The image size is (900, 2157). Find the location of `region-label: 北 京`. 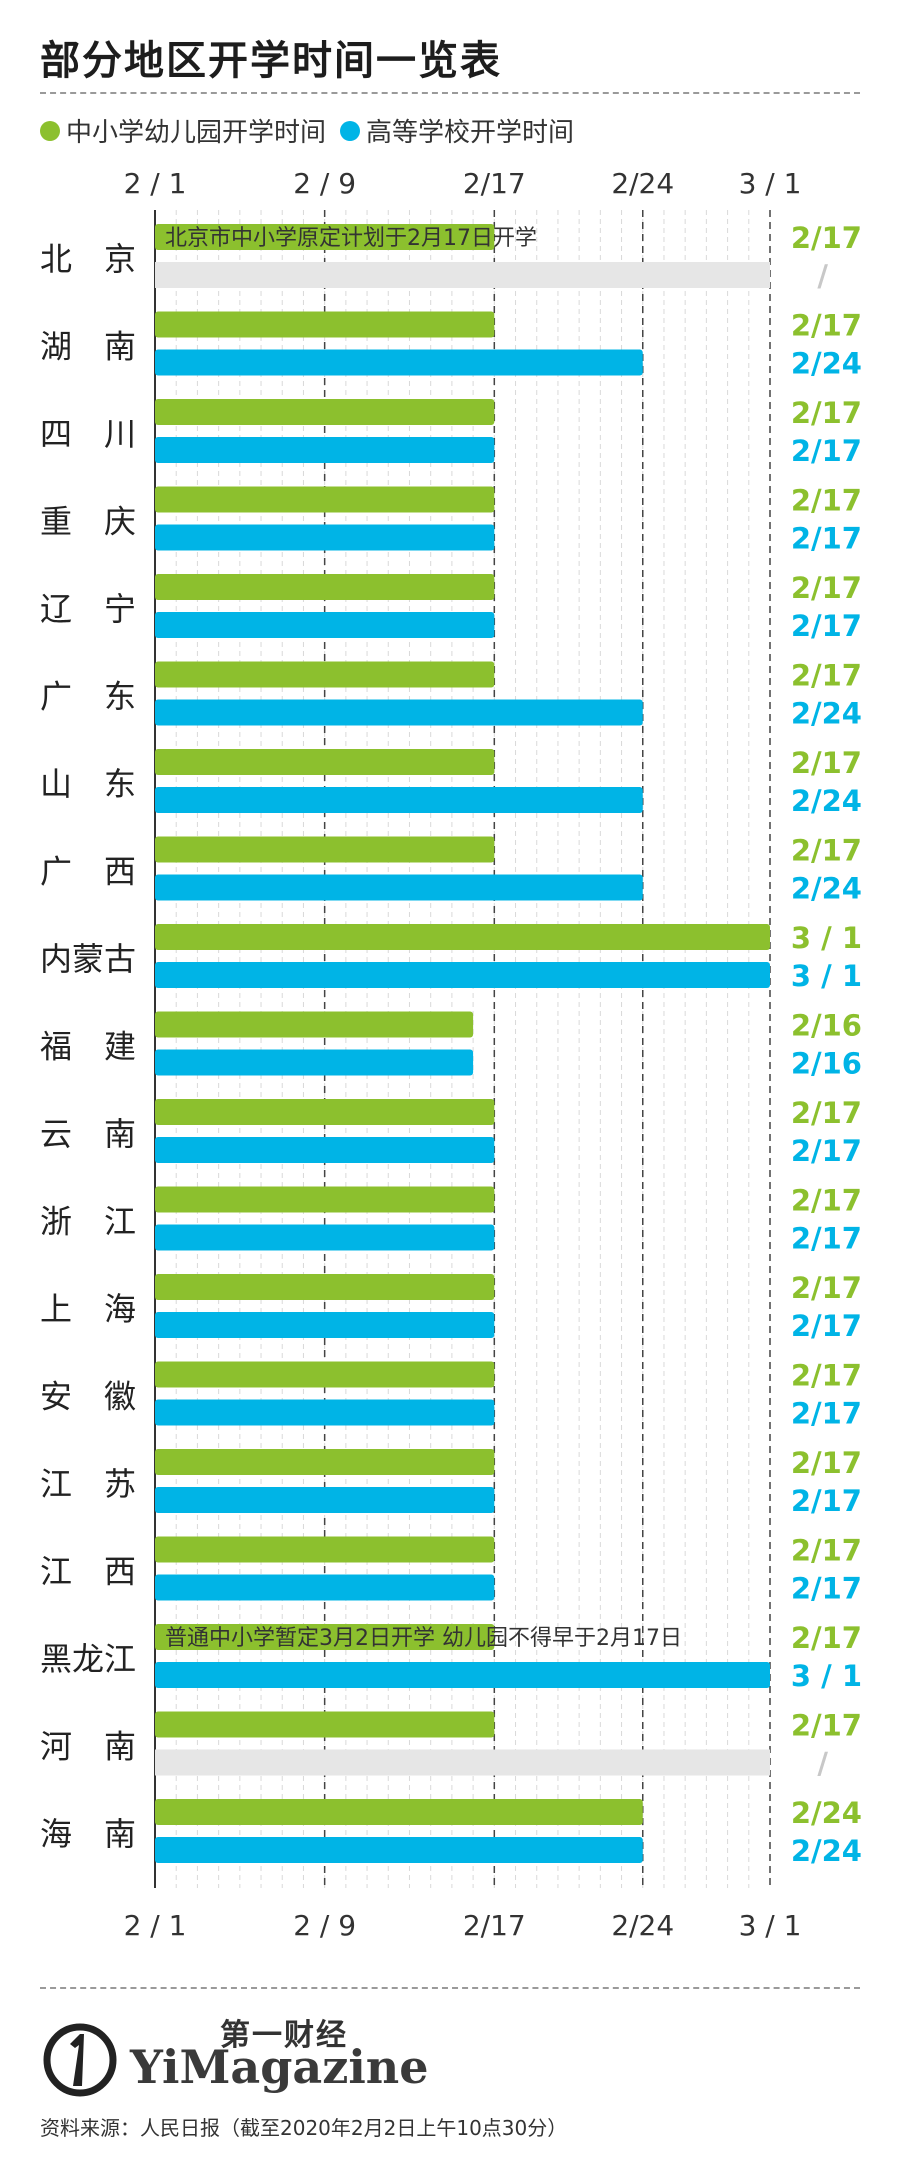

region-label: 北 京 is located at coordinates (88, 259).